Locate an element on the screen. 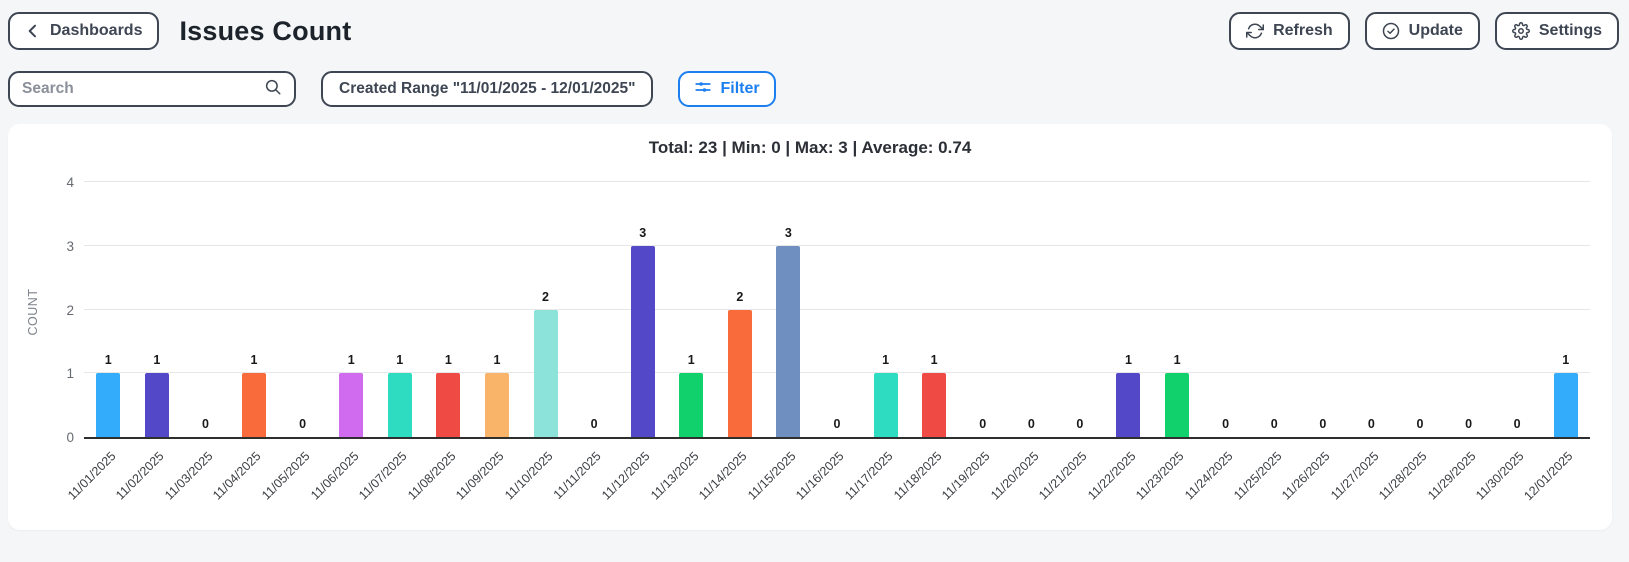  settings-button-label: Settings is located at coordinates (1570, 31).